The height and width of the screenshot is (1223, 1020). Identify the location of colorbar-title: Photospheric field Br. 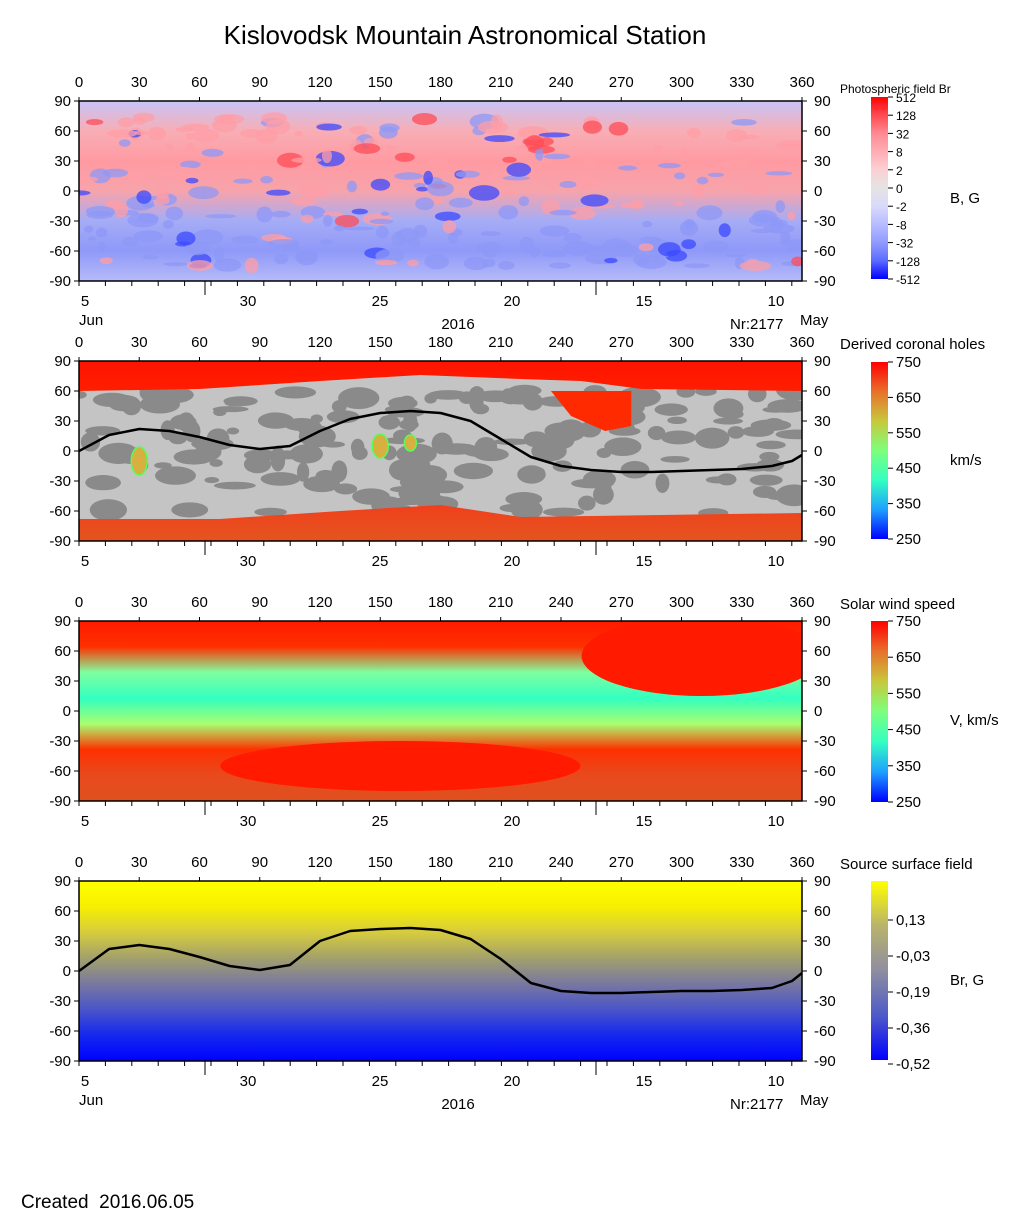
(895, 89).